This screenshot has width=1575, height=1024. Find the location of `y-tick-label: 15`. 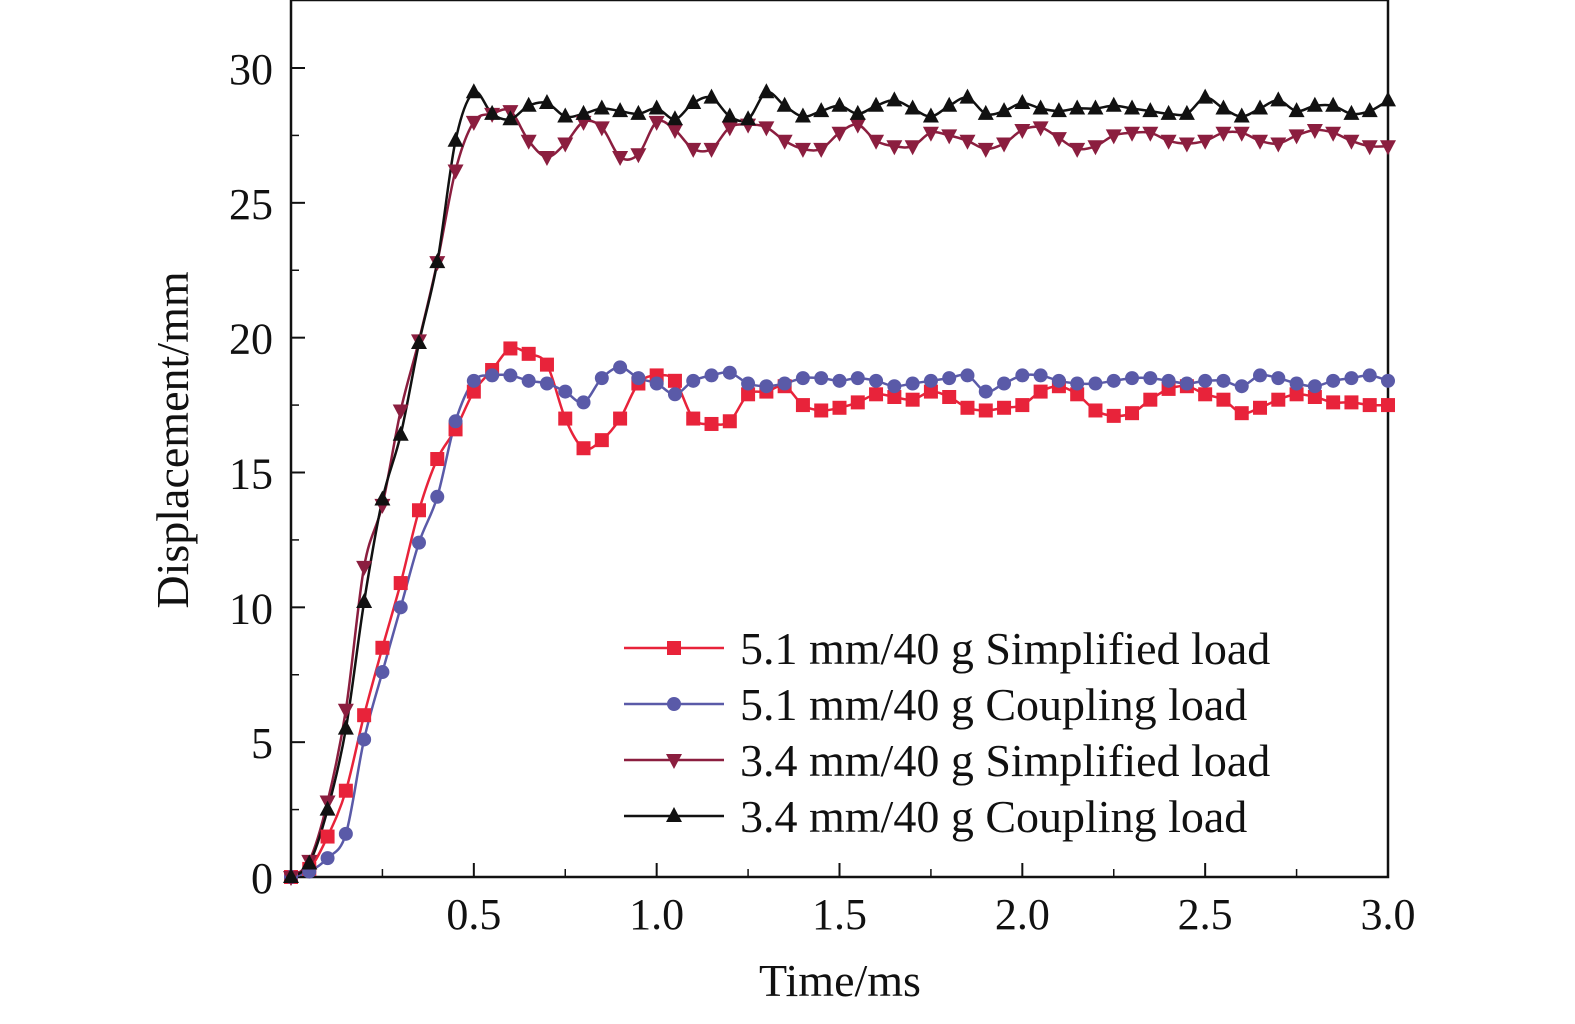

y-tick-label: 15 is located at coordinates (251, 474).